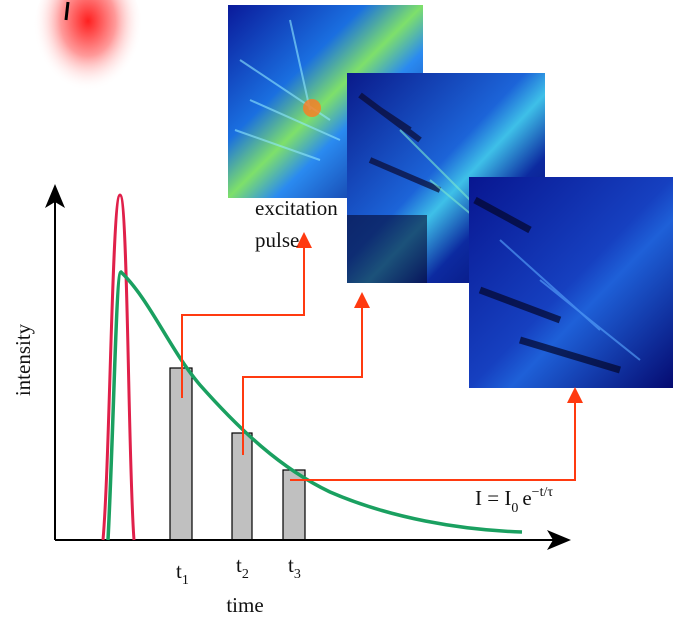 The height and width of the screenshot is (623, 673). Describe the element at coordinates (237, 454) in the screenshot. I see `gates` at that location.